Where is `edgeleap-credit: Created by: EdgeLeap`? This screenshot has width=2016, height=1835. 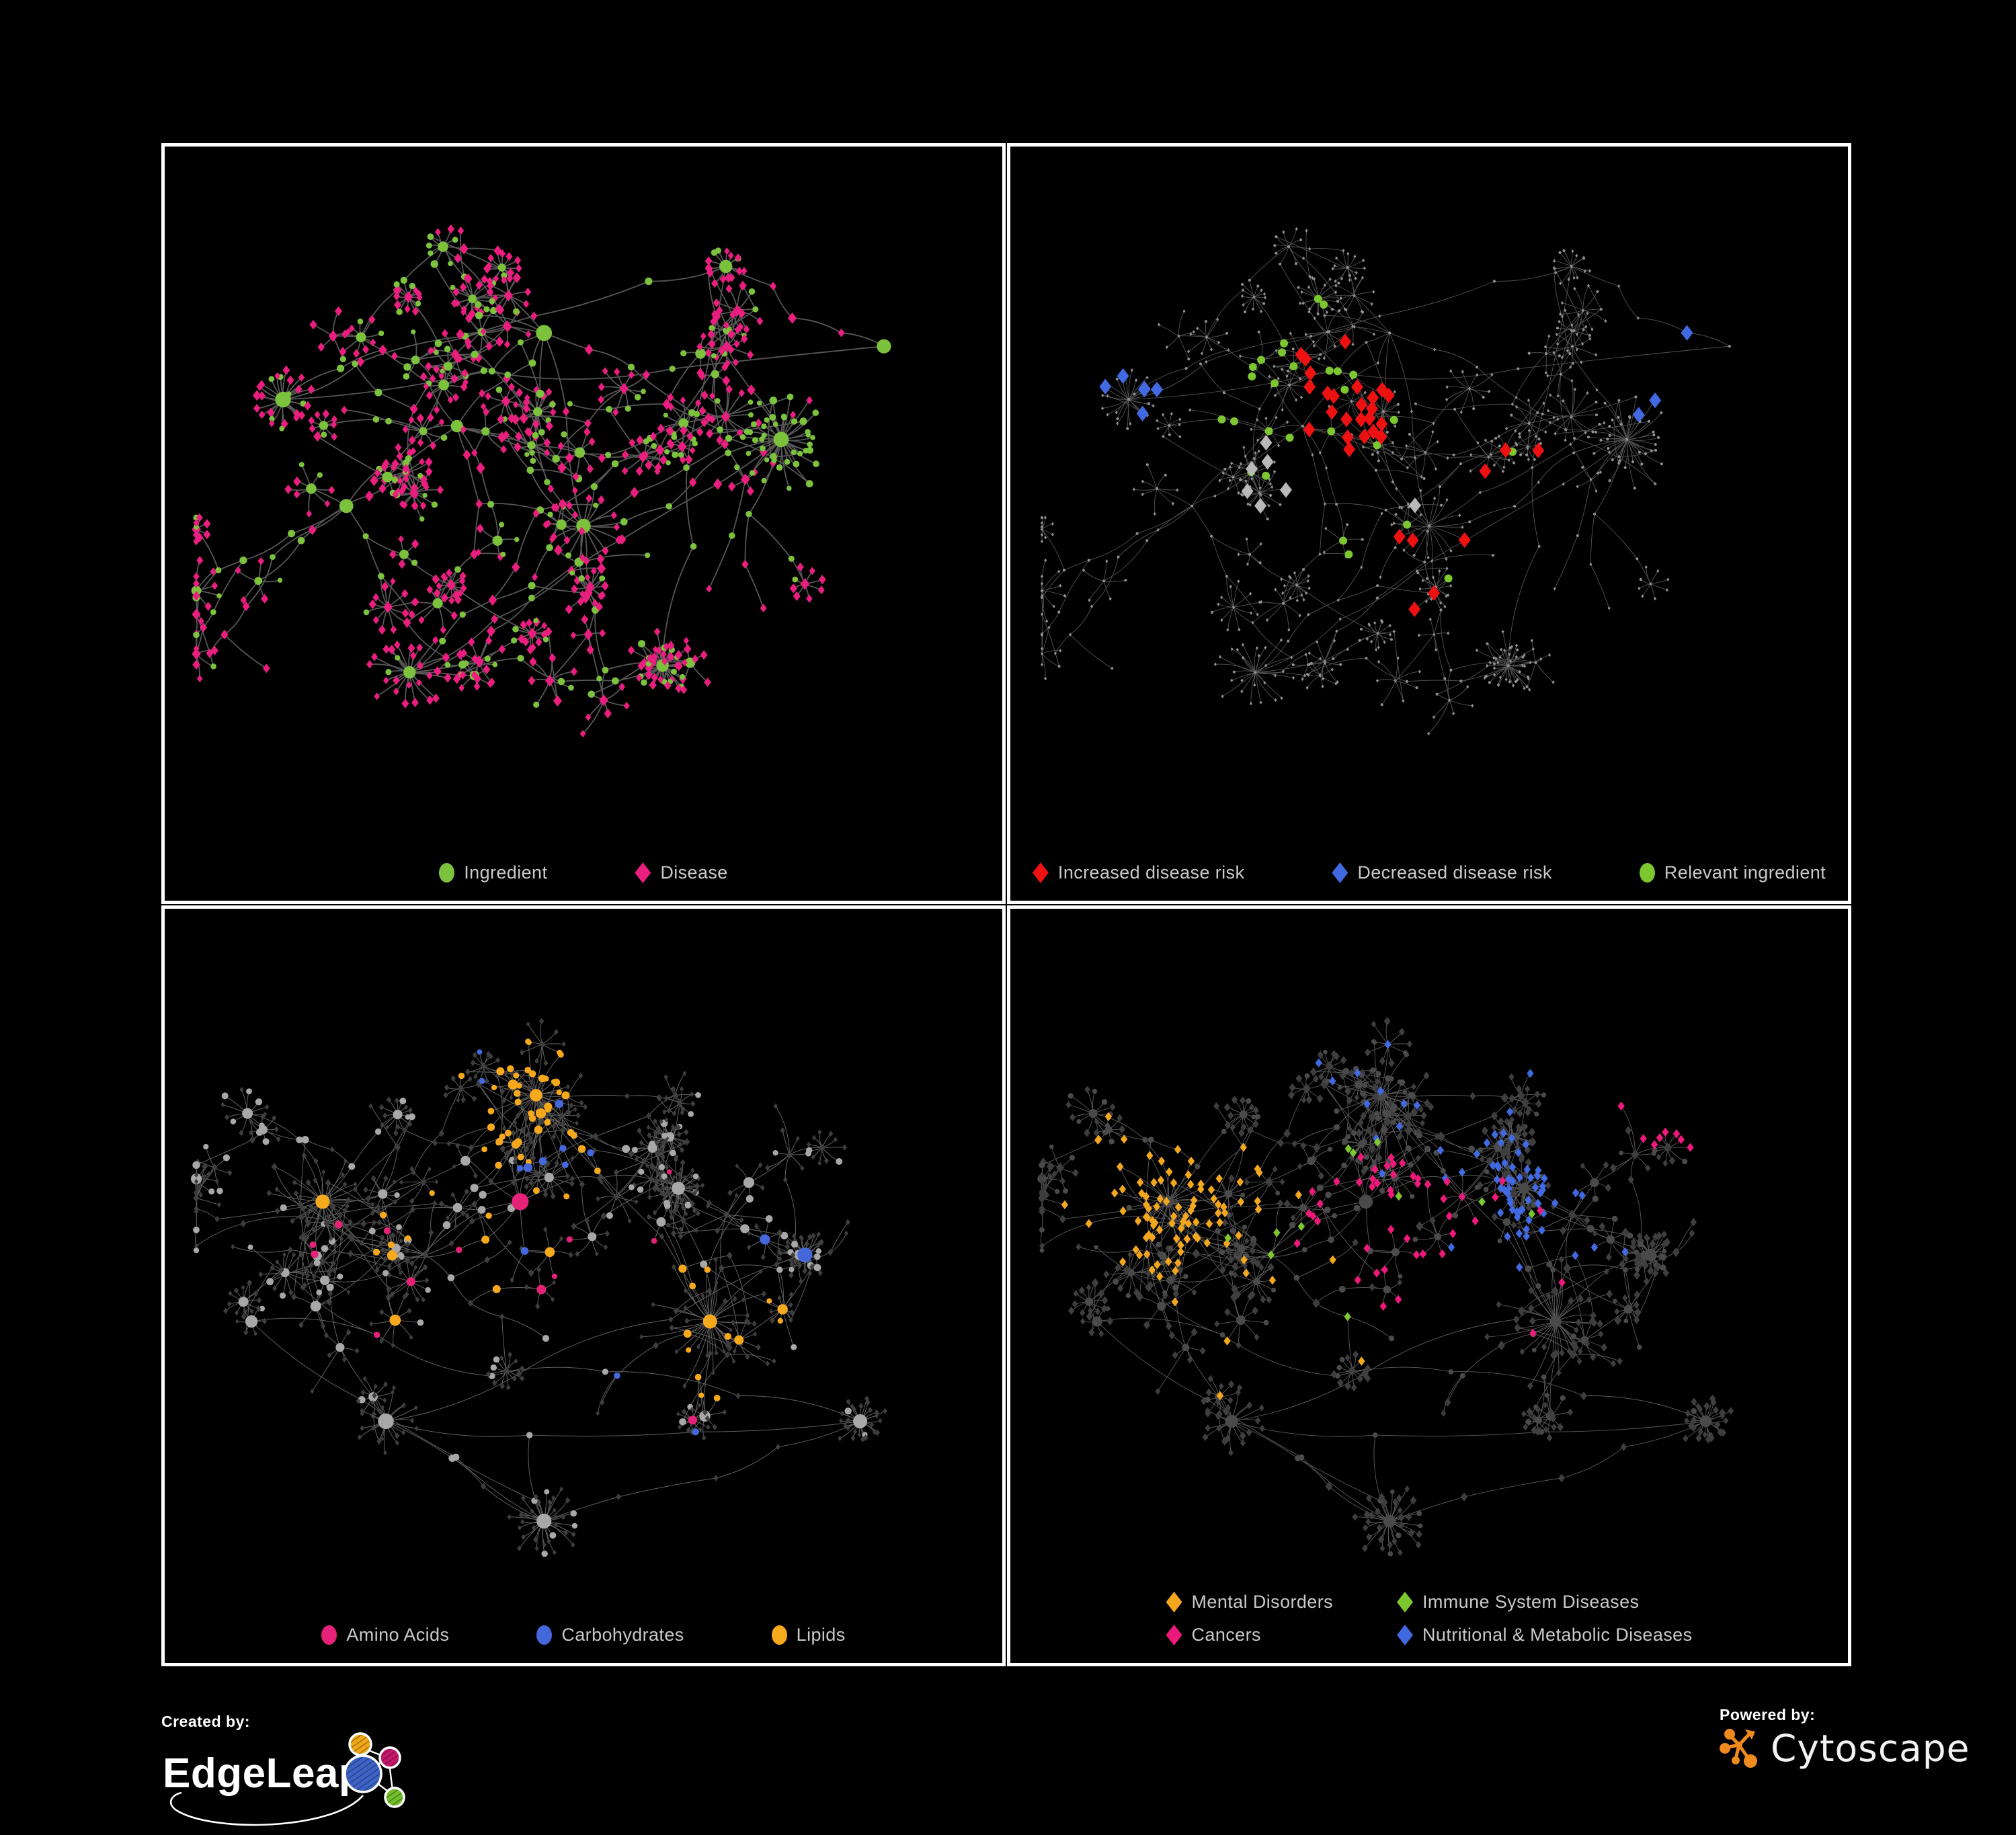 edgeleap-credit: Created by: EdgeLeap is located at coordinates (302, 1774).